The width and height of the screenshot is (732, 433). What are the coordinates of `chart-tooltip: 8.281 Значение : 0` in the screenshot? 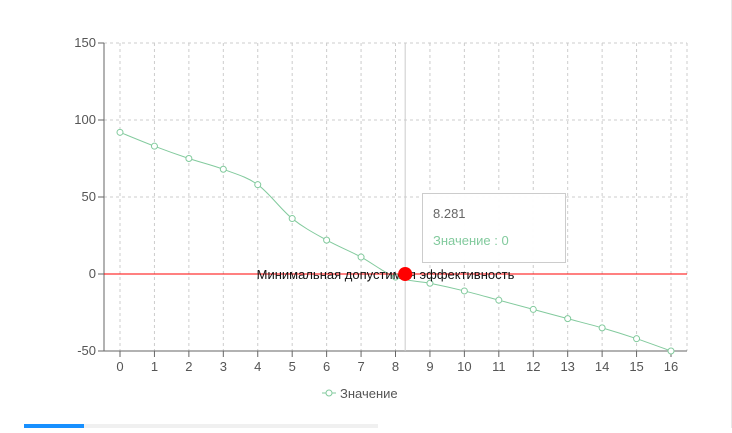 It's located at (494, 228).